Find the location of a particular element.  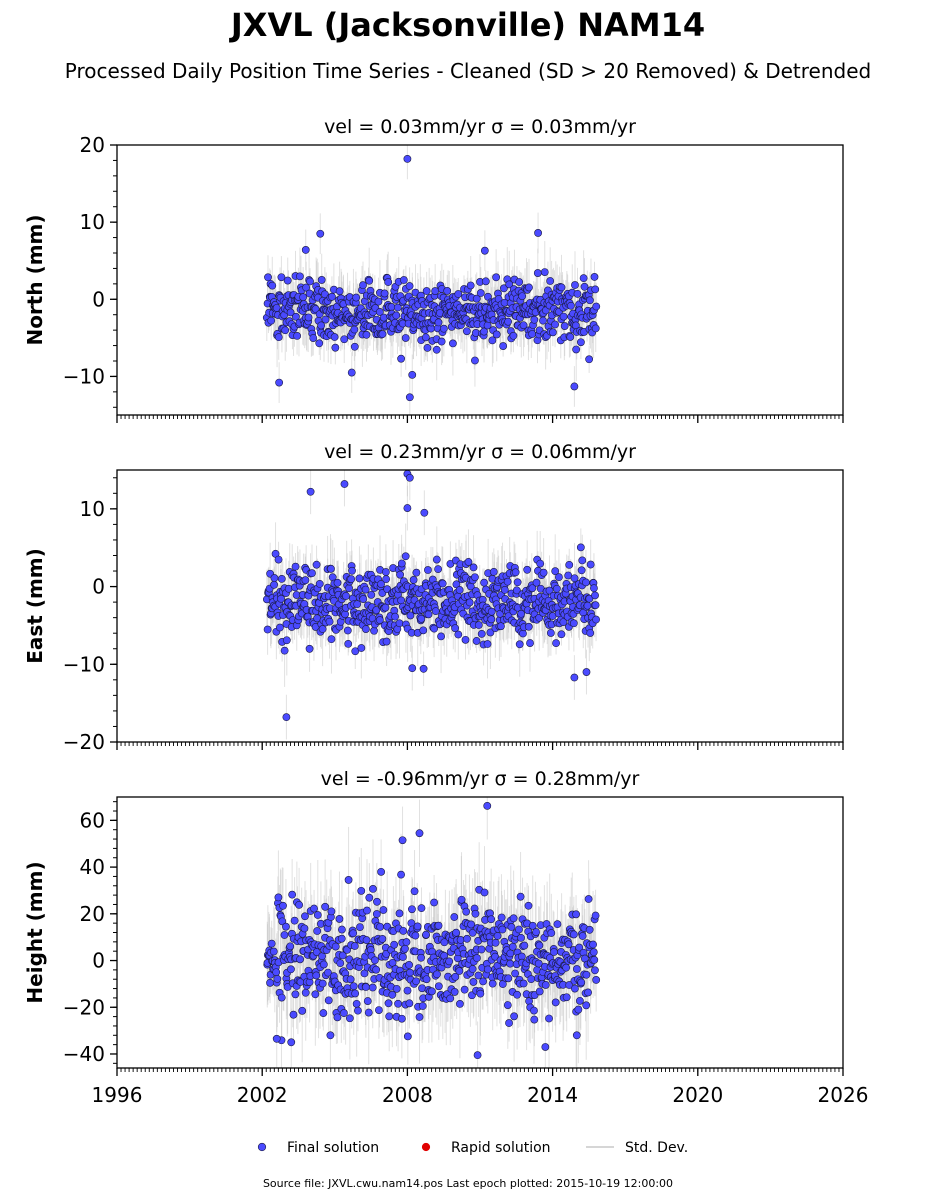

x-tick-label: 2026 is located at coordinates (843, 1095).